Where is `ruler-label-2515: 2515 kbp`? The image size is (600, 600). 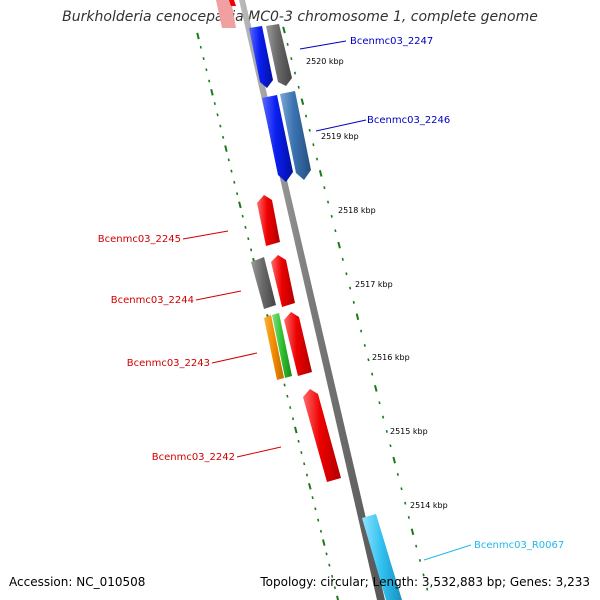
ruler-label-2515: 2515 kbp is located at coordinates (409, 431).